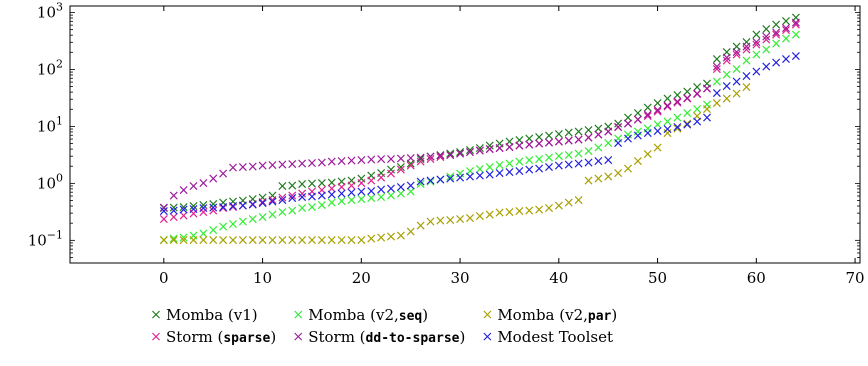 Image resolution: width=868 pixels, height=366 pixels. I want to click on x-tick-label: 70, so click(855, 278).